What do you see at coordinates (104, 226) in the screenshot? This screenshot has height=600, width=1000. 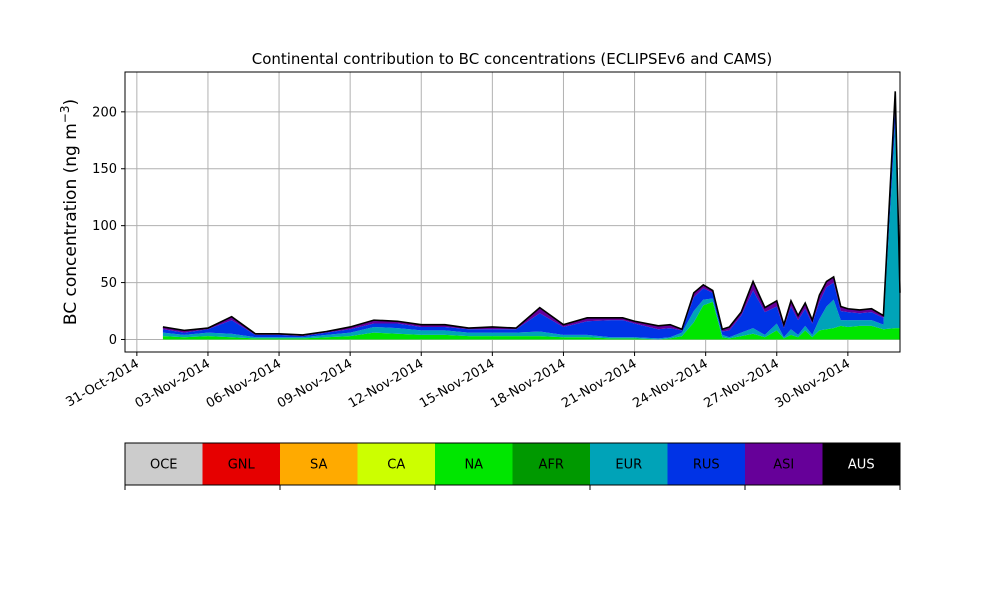 I see `y-tick-label-2: 100` at bounding box center [104, 226].